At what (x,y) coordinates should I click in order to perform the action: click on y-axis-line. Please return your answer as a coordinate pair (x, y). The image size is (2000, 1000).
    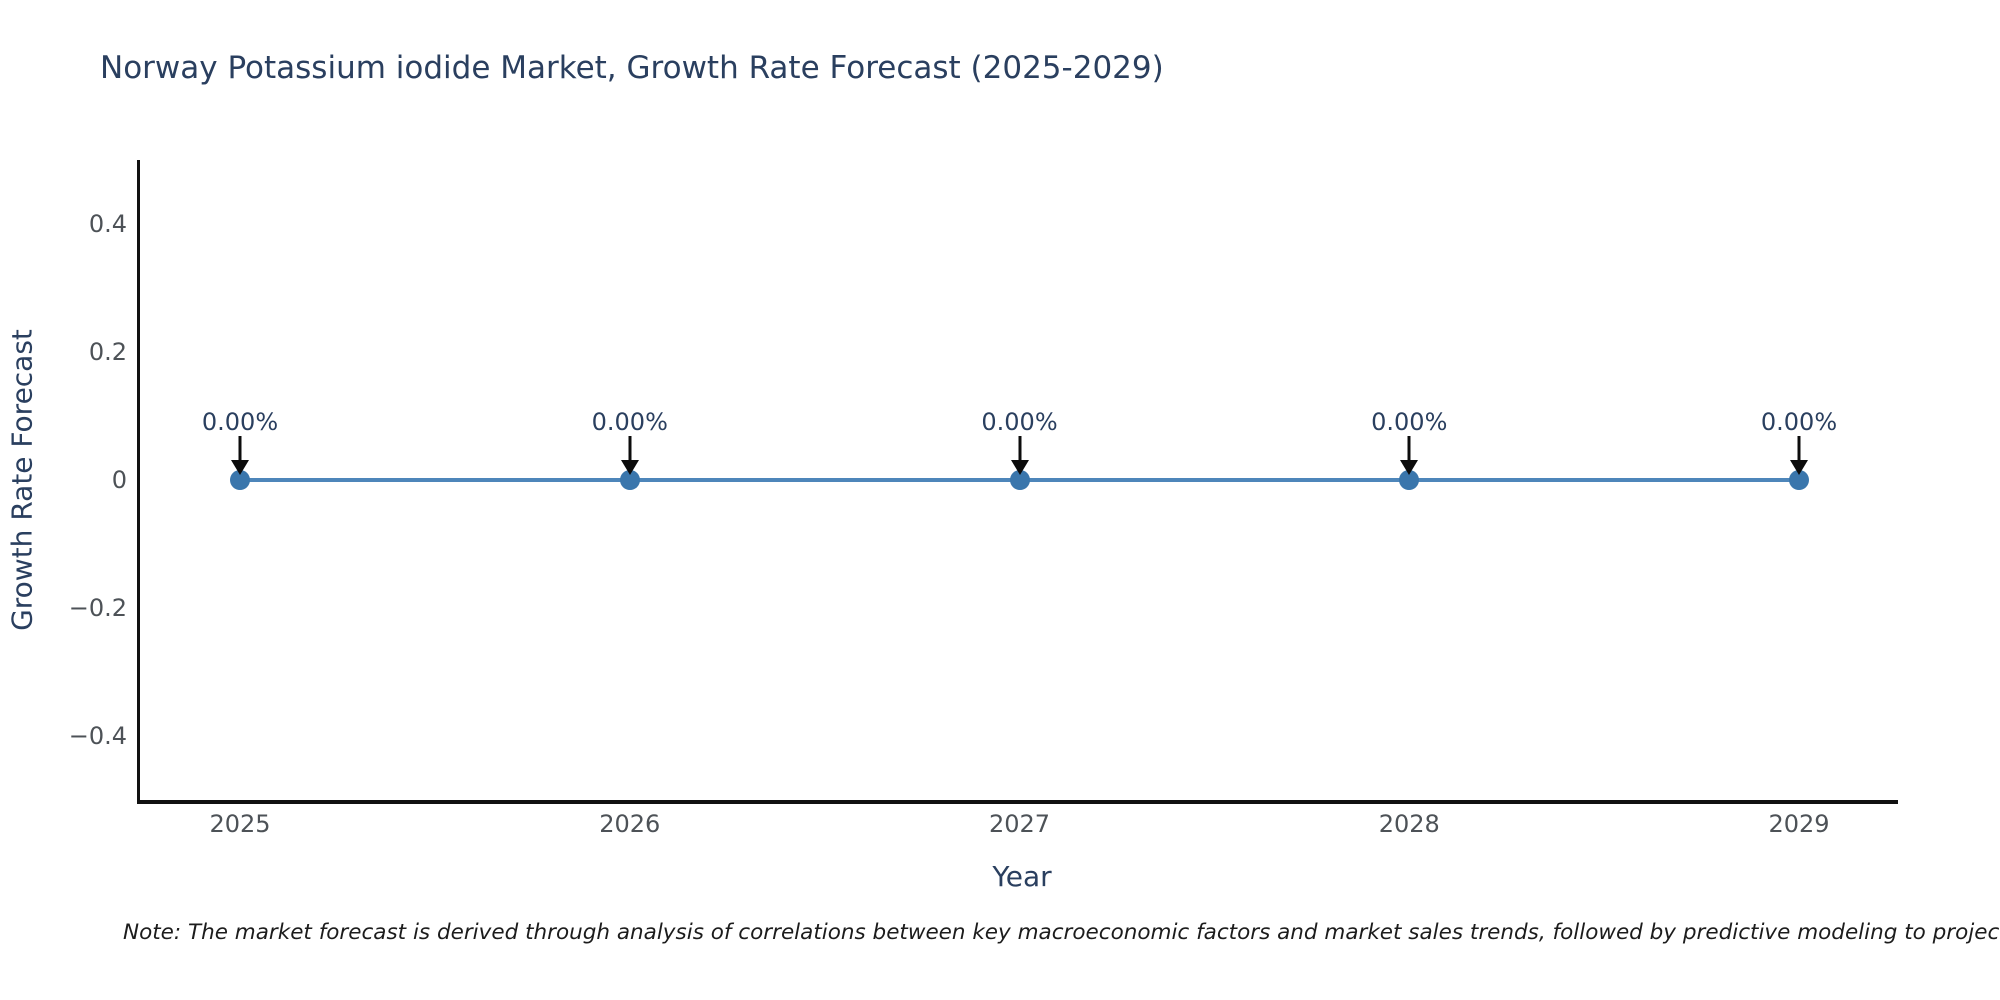
    Looking at the image, I should click on (138, 481).